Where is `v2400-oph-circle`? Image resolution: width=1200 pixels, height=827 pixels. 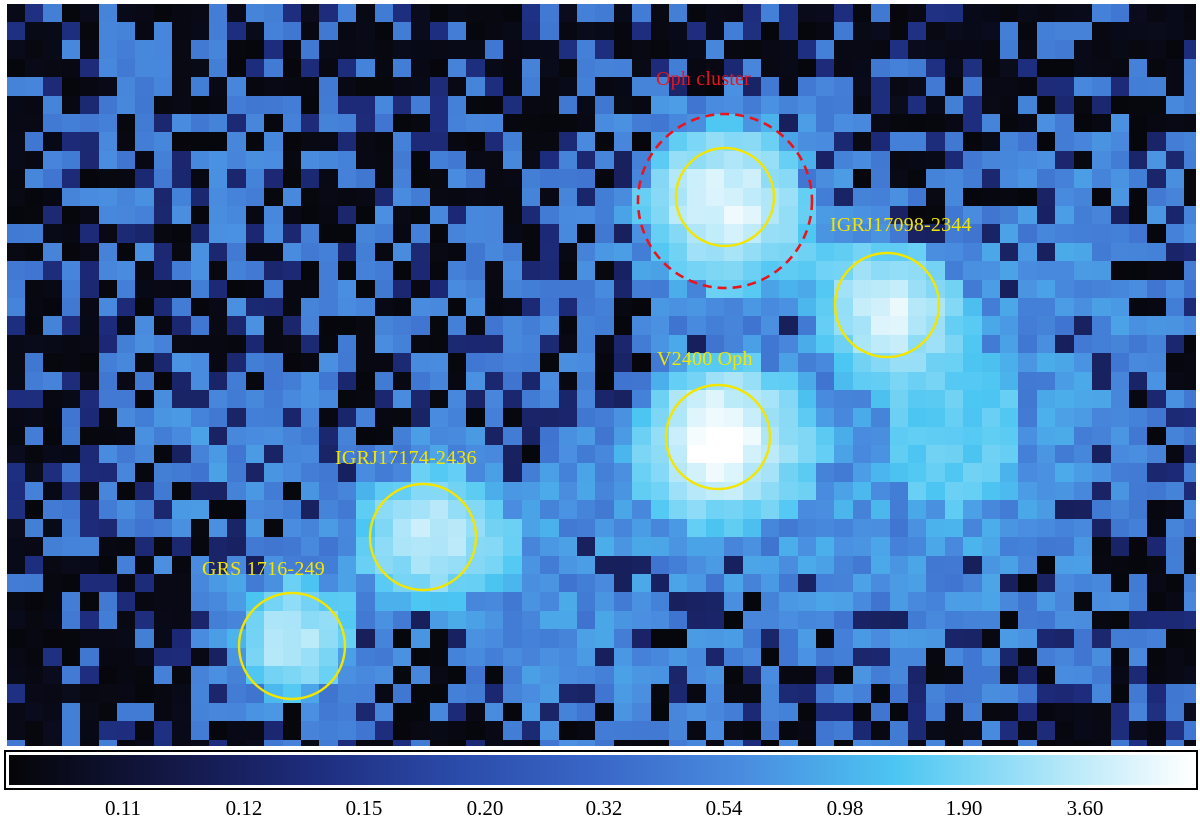
v2400-oph-circle is located at coordinates (718, 437).